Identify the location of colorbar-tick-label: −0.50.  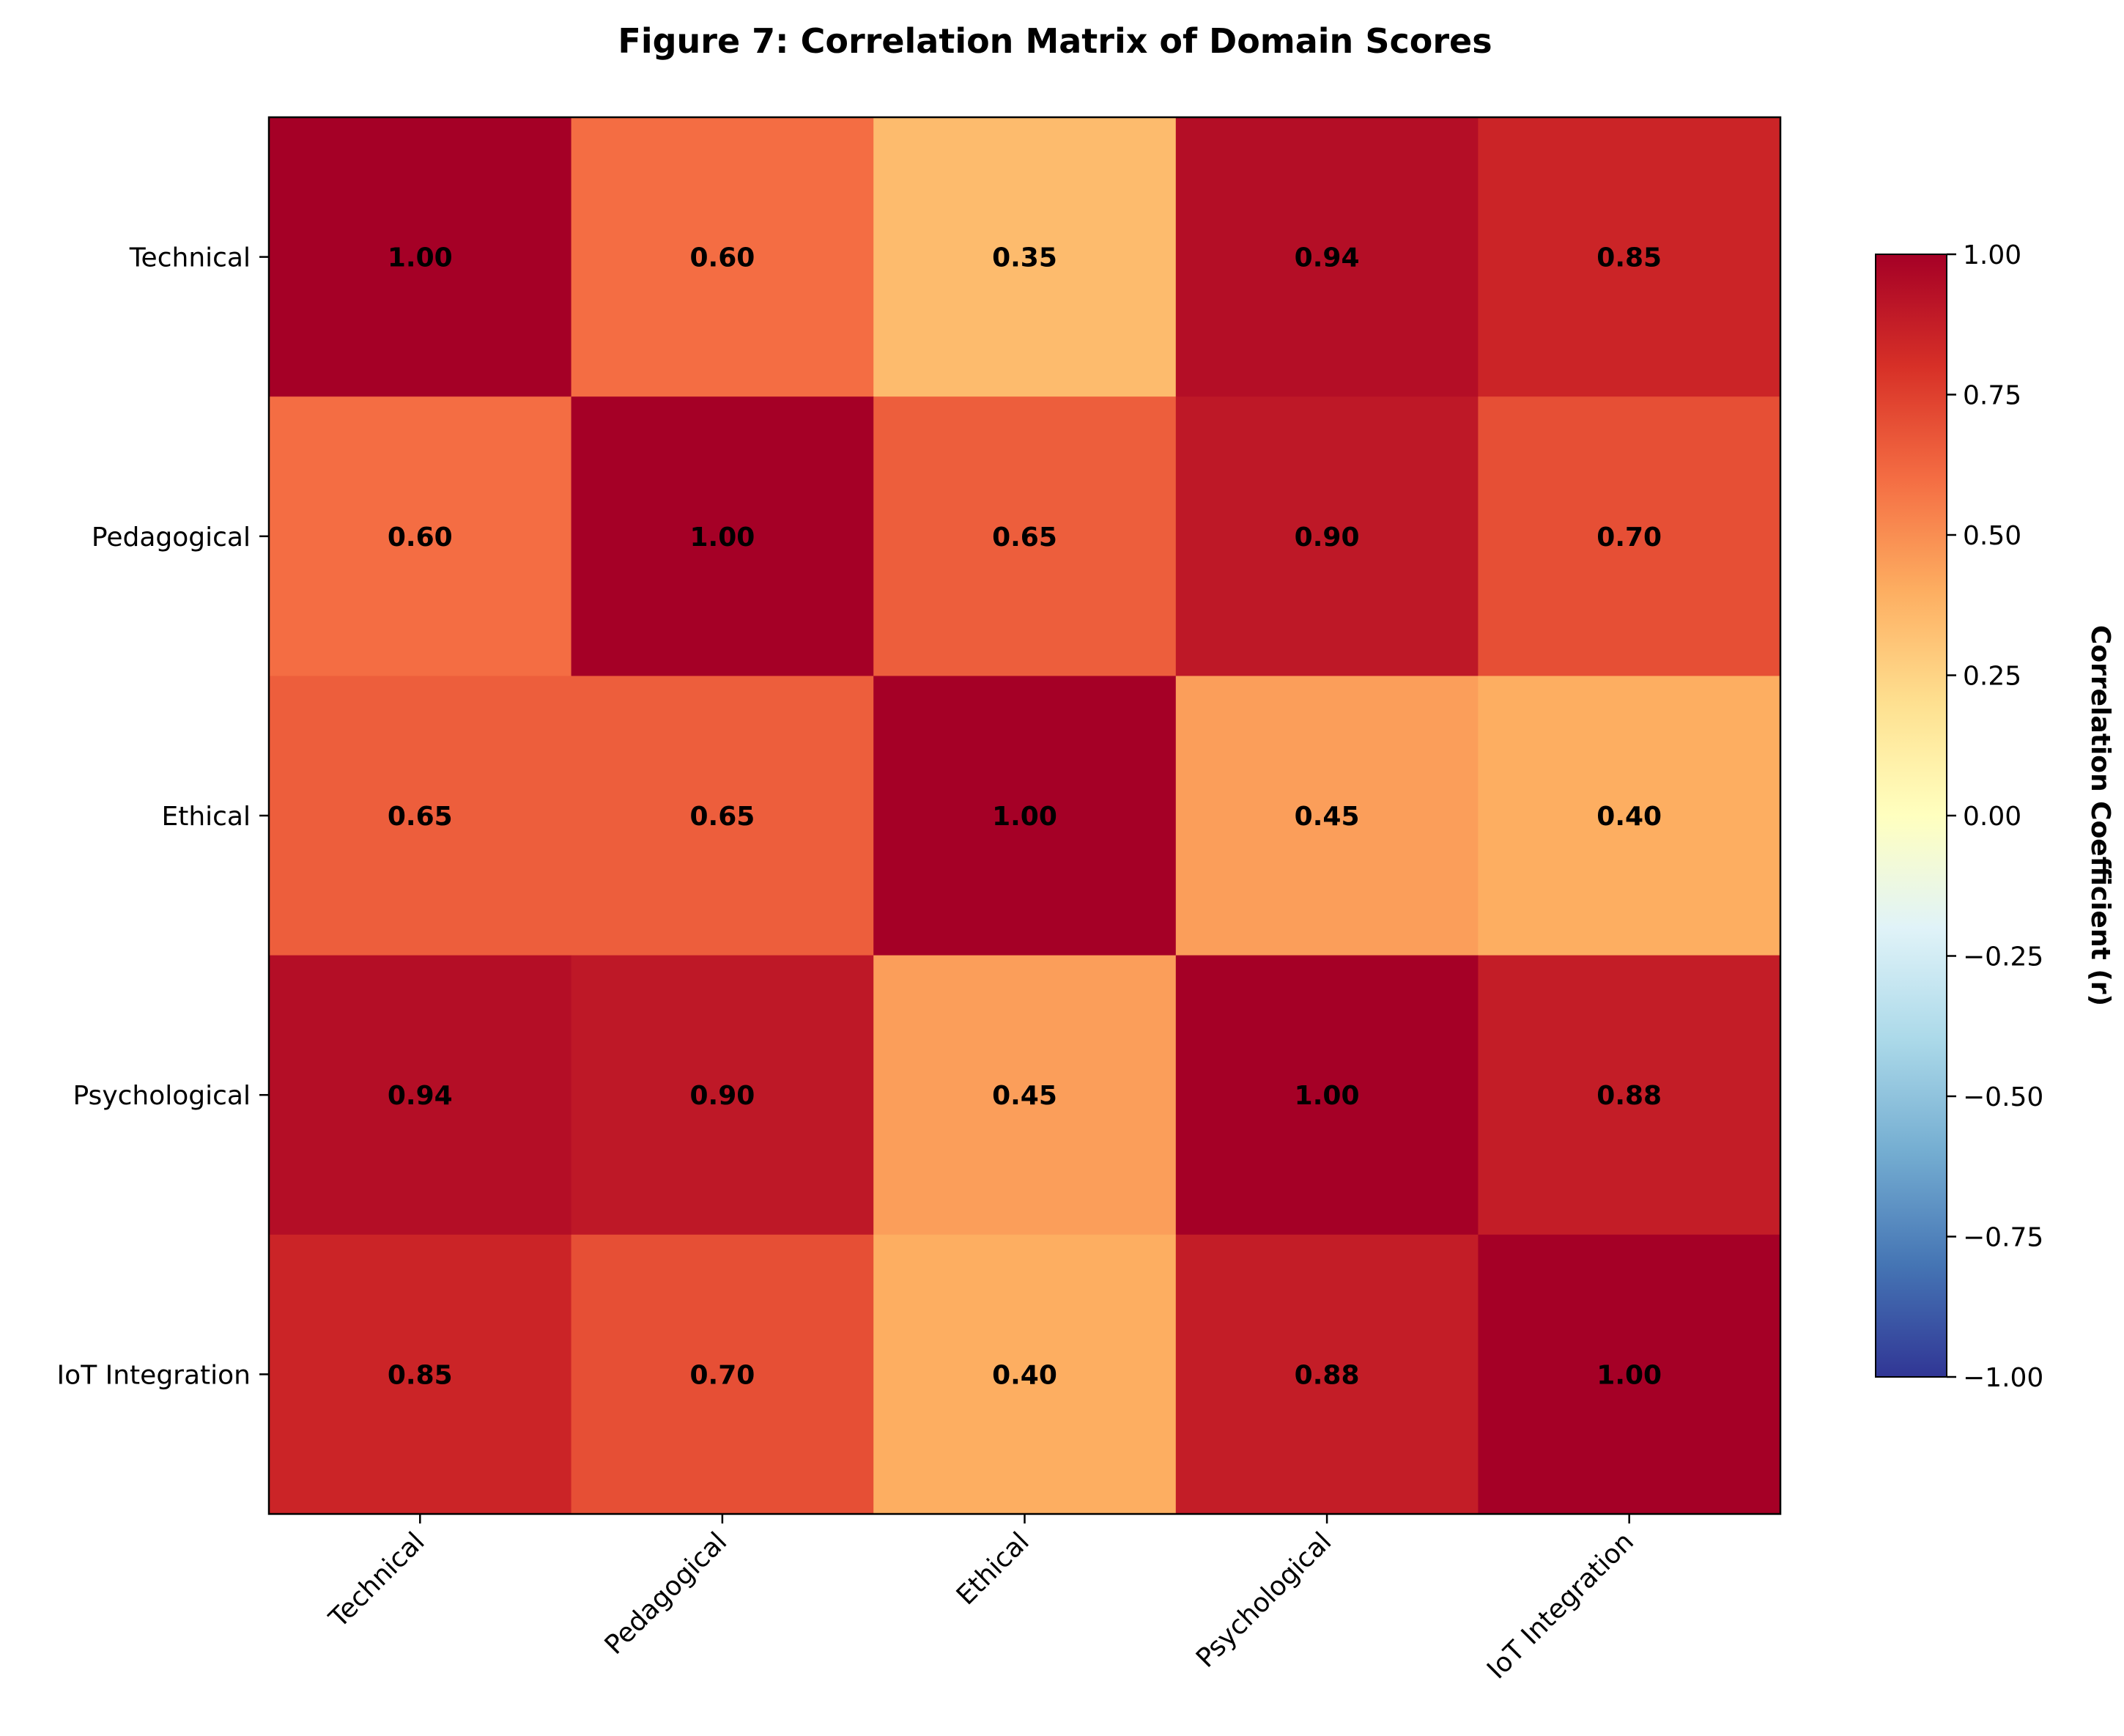
(2003, 1097).